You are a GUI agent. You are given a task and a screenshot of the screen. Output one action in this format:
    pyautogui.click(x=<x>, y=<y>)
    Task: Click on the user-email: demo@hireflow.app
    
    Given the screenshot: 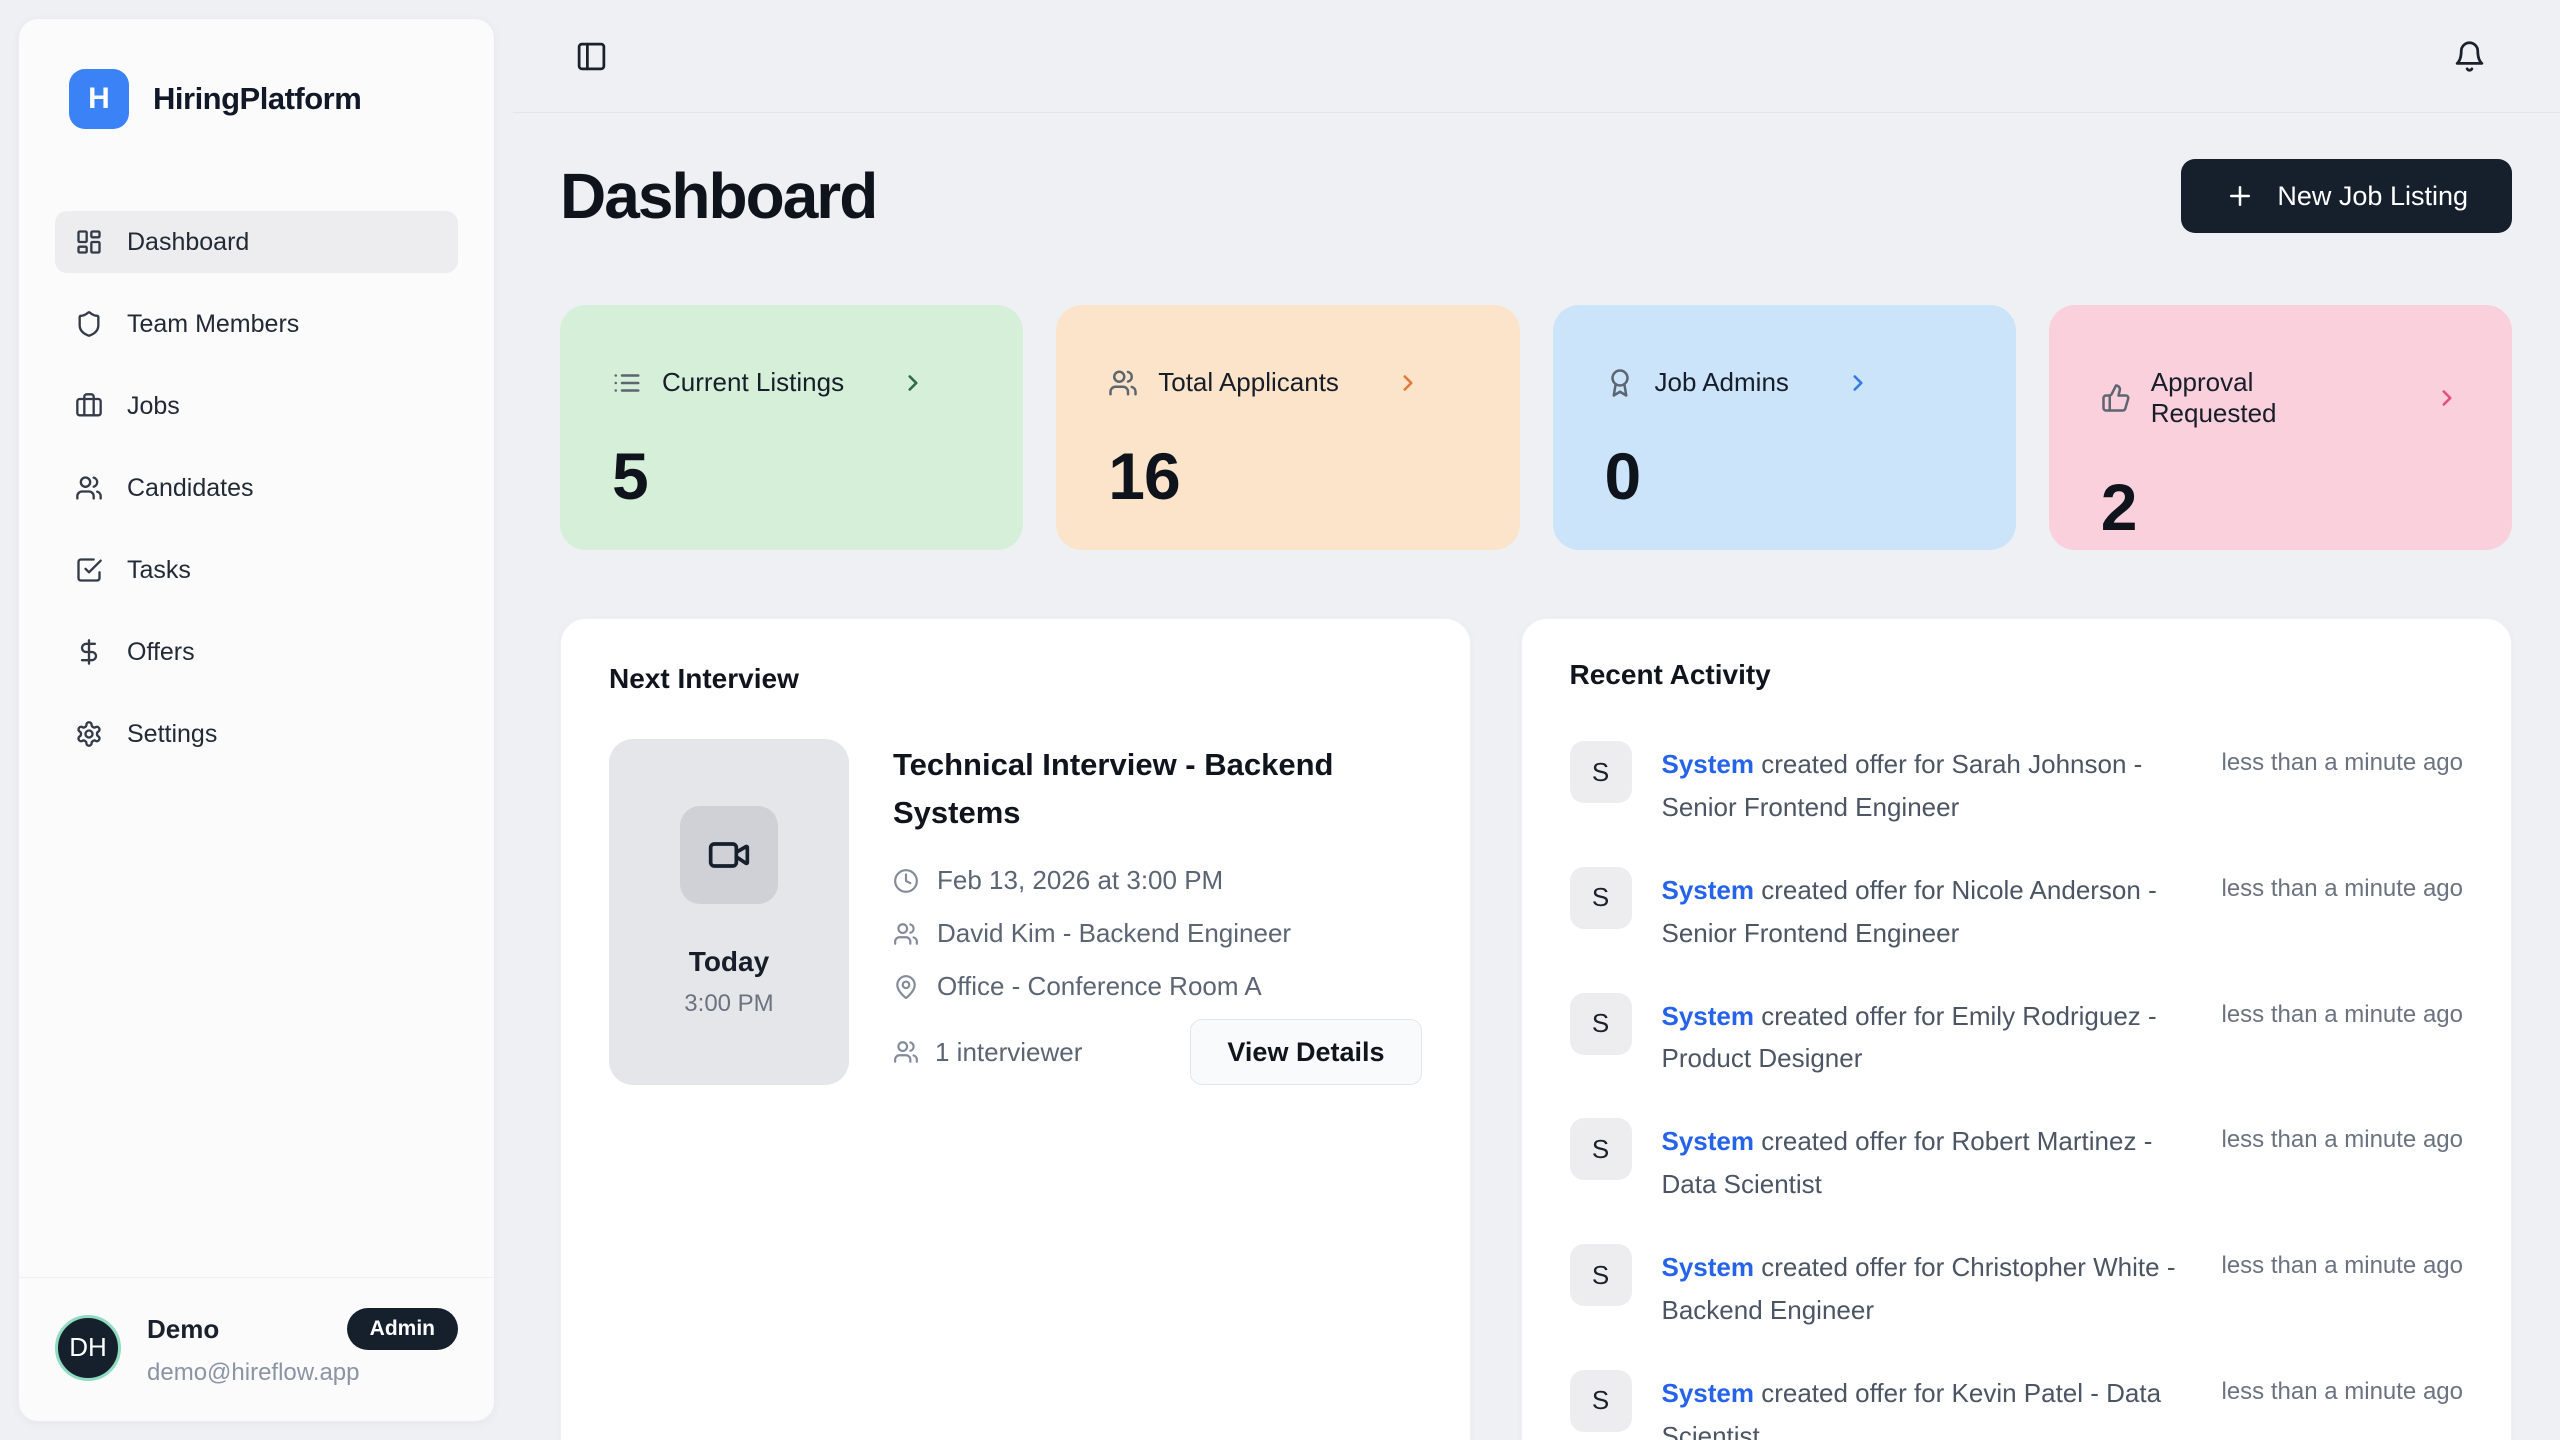 What is the action you would take?
    pyautogui.click(x=253, y=1372)
    